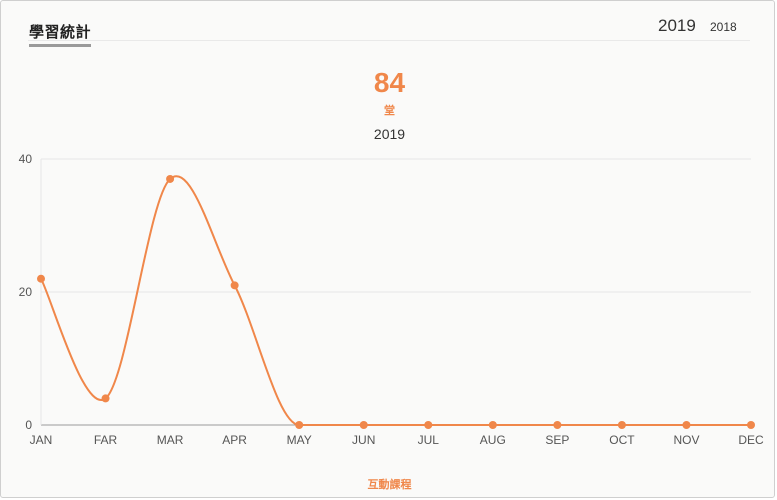 This screenshot has height=500, width=777. I want to click on legend-series-label: 互動課程, so click(389, 484).